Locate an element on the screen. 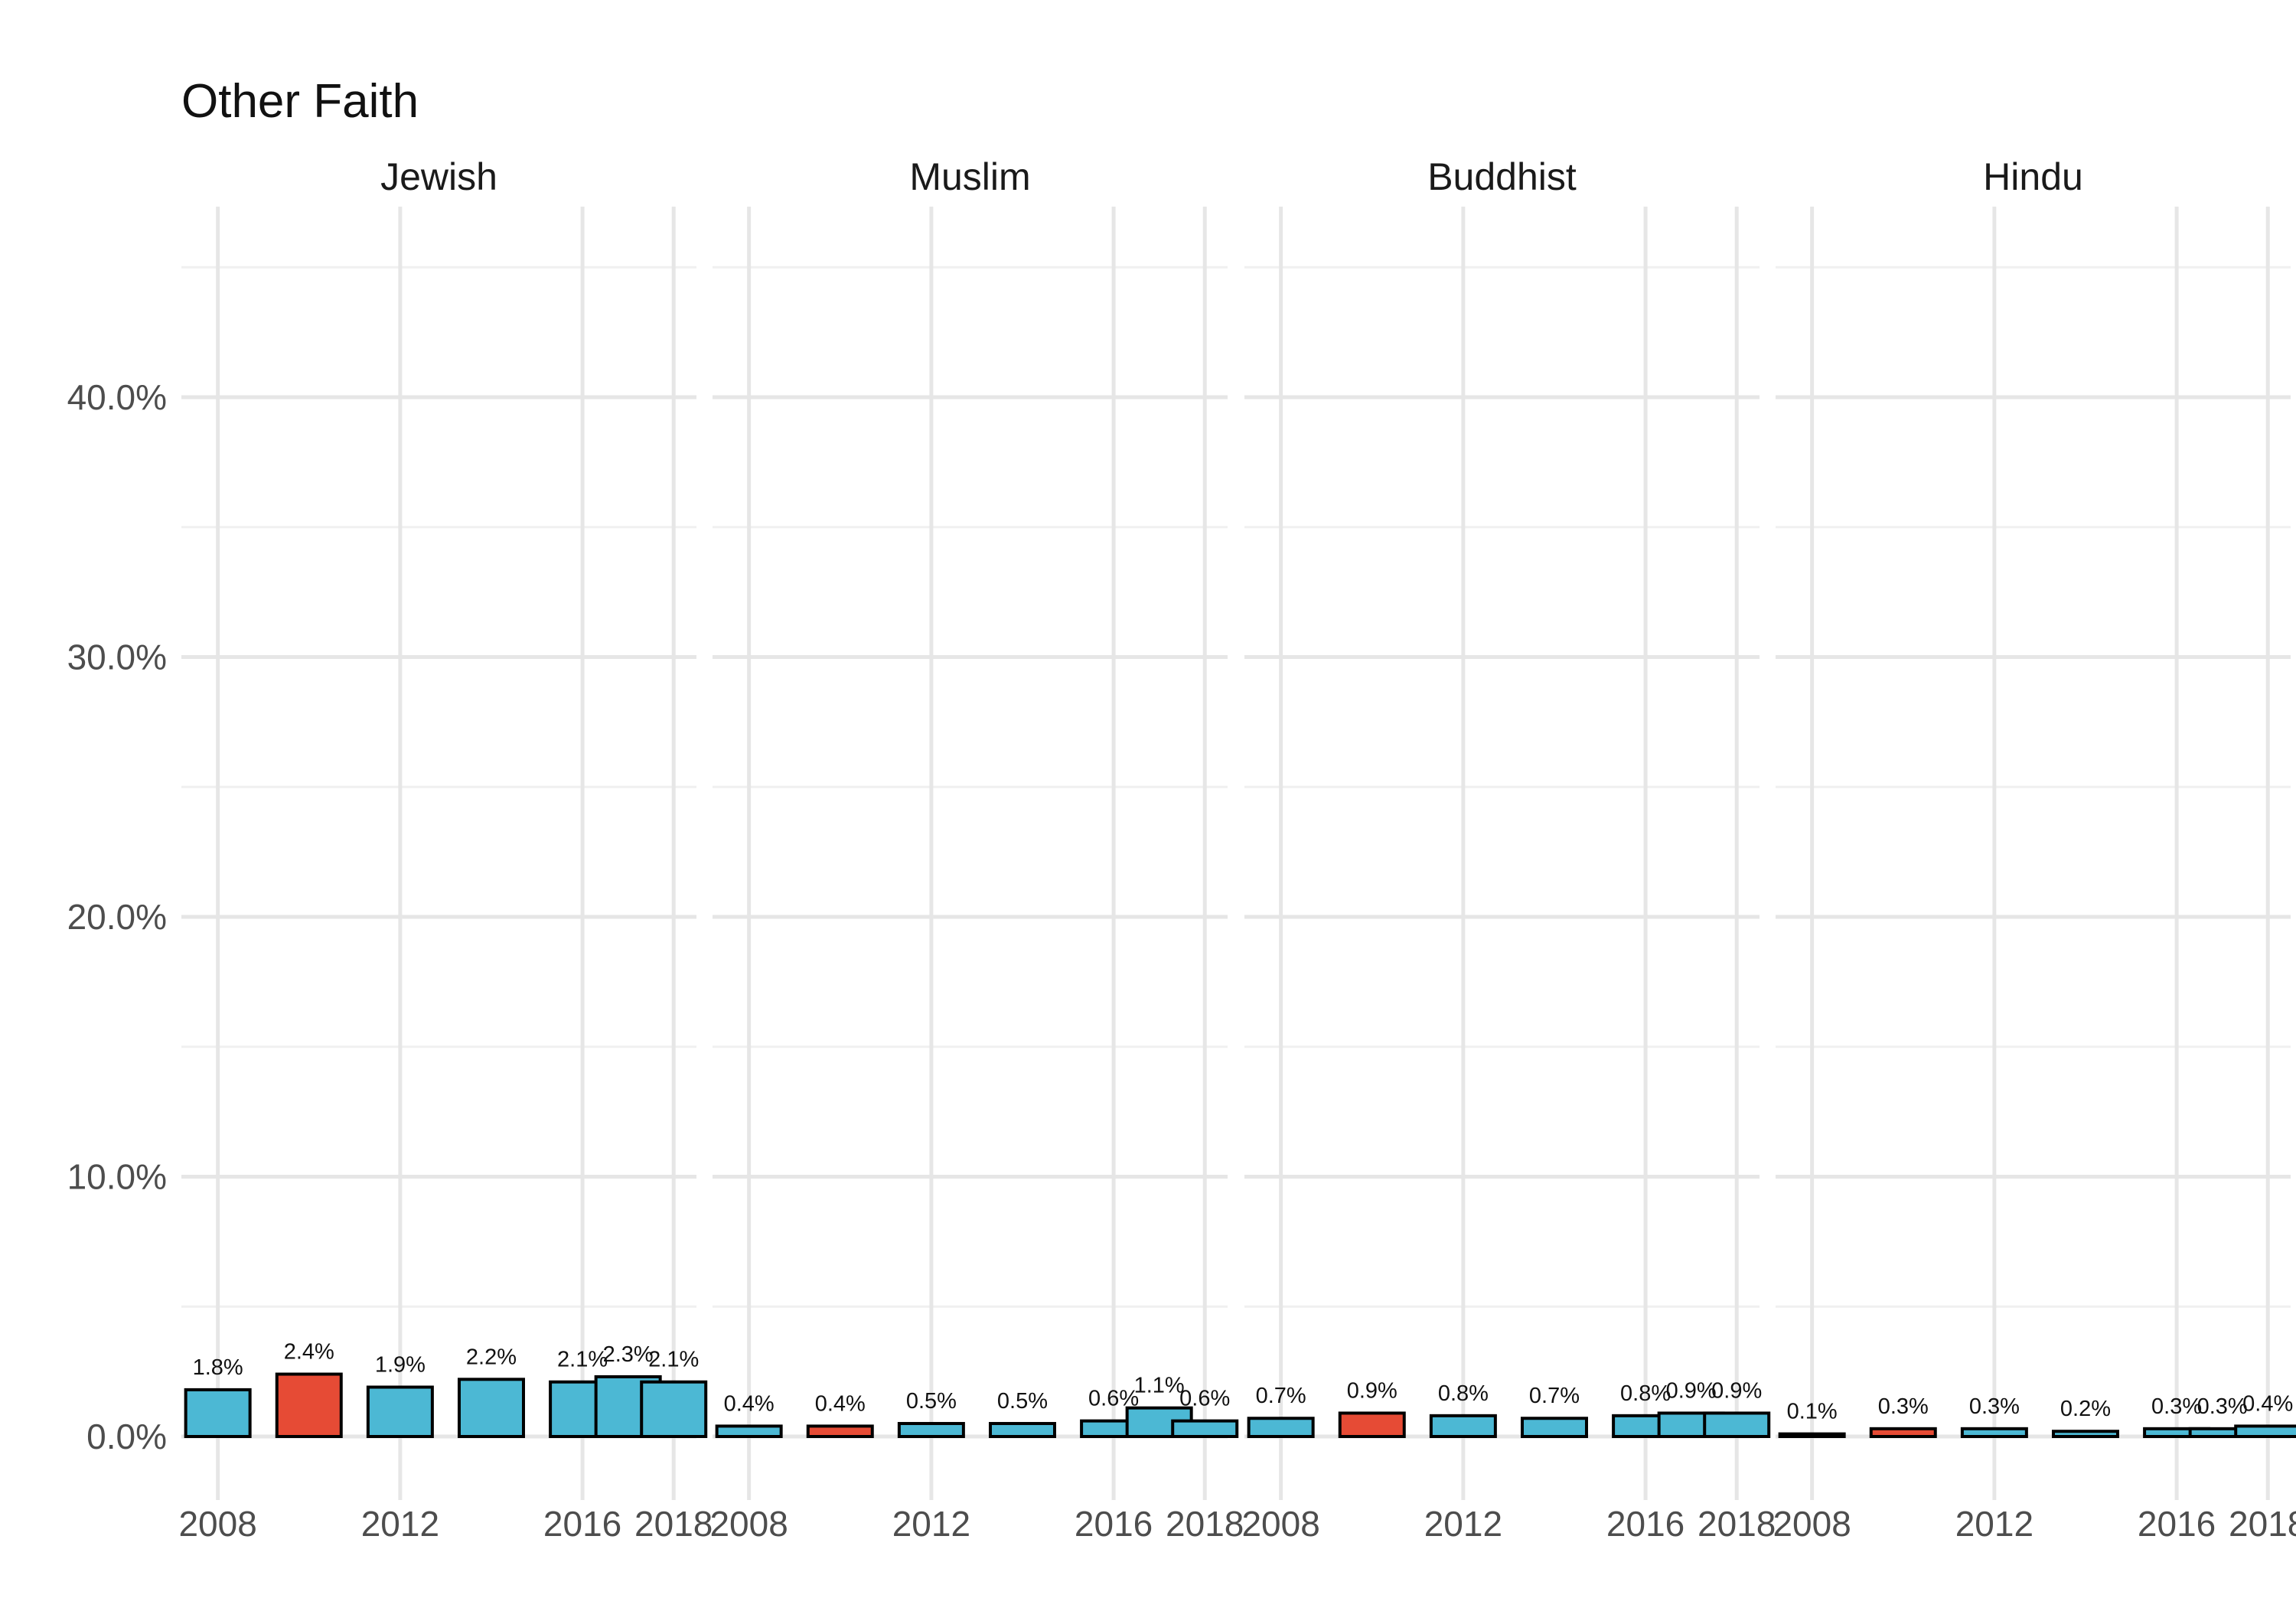 Image resolution: width=2296 pixels, height=1611 pixels. y-tick-label: 20.0% is located at coordinates (117, 917).